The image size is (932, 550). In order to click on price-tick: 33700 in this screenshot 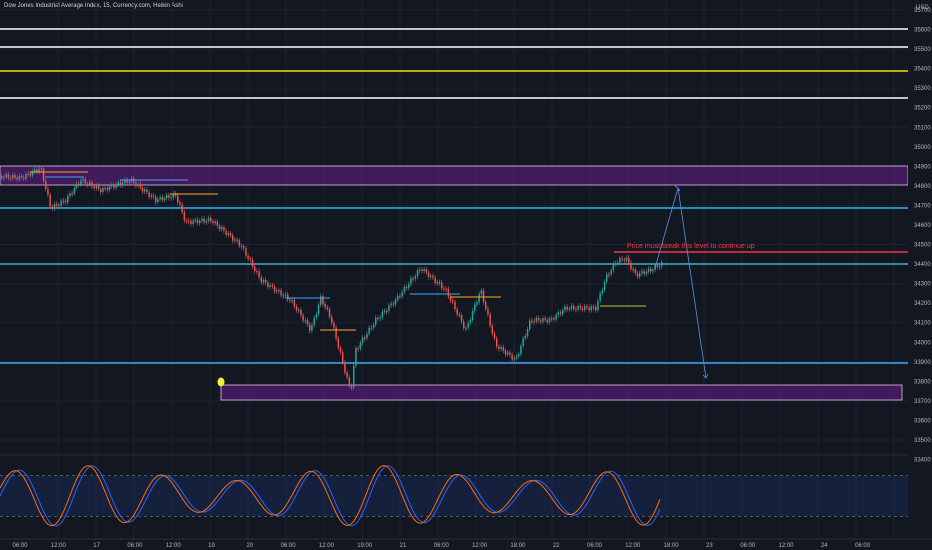, I will do `click(922, 402)`.